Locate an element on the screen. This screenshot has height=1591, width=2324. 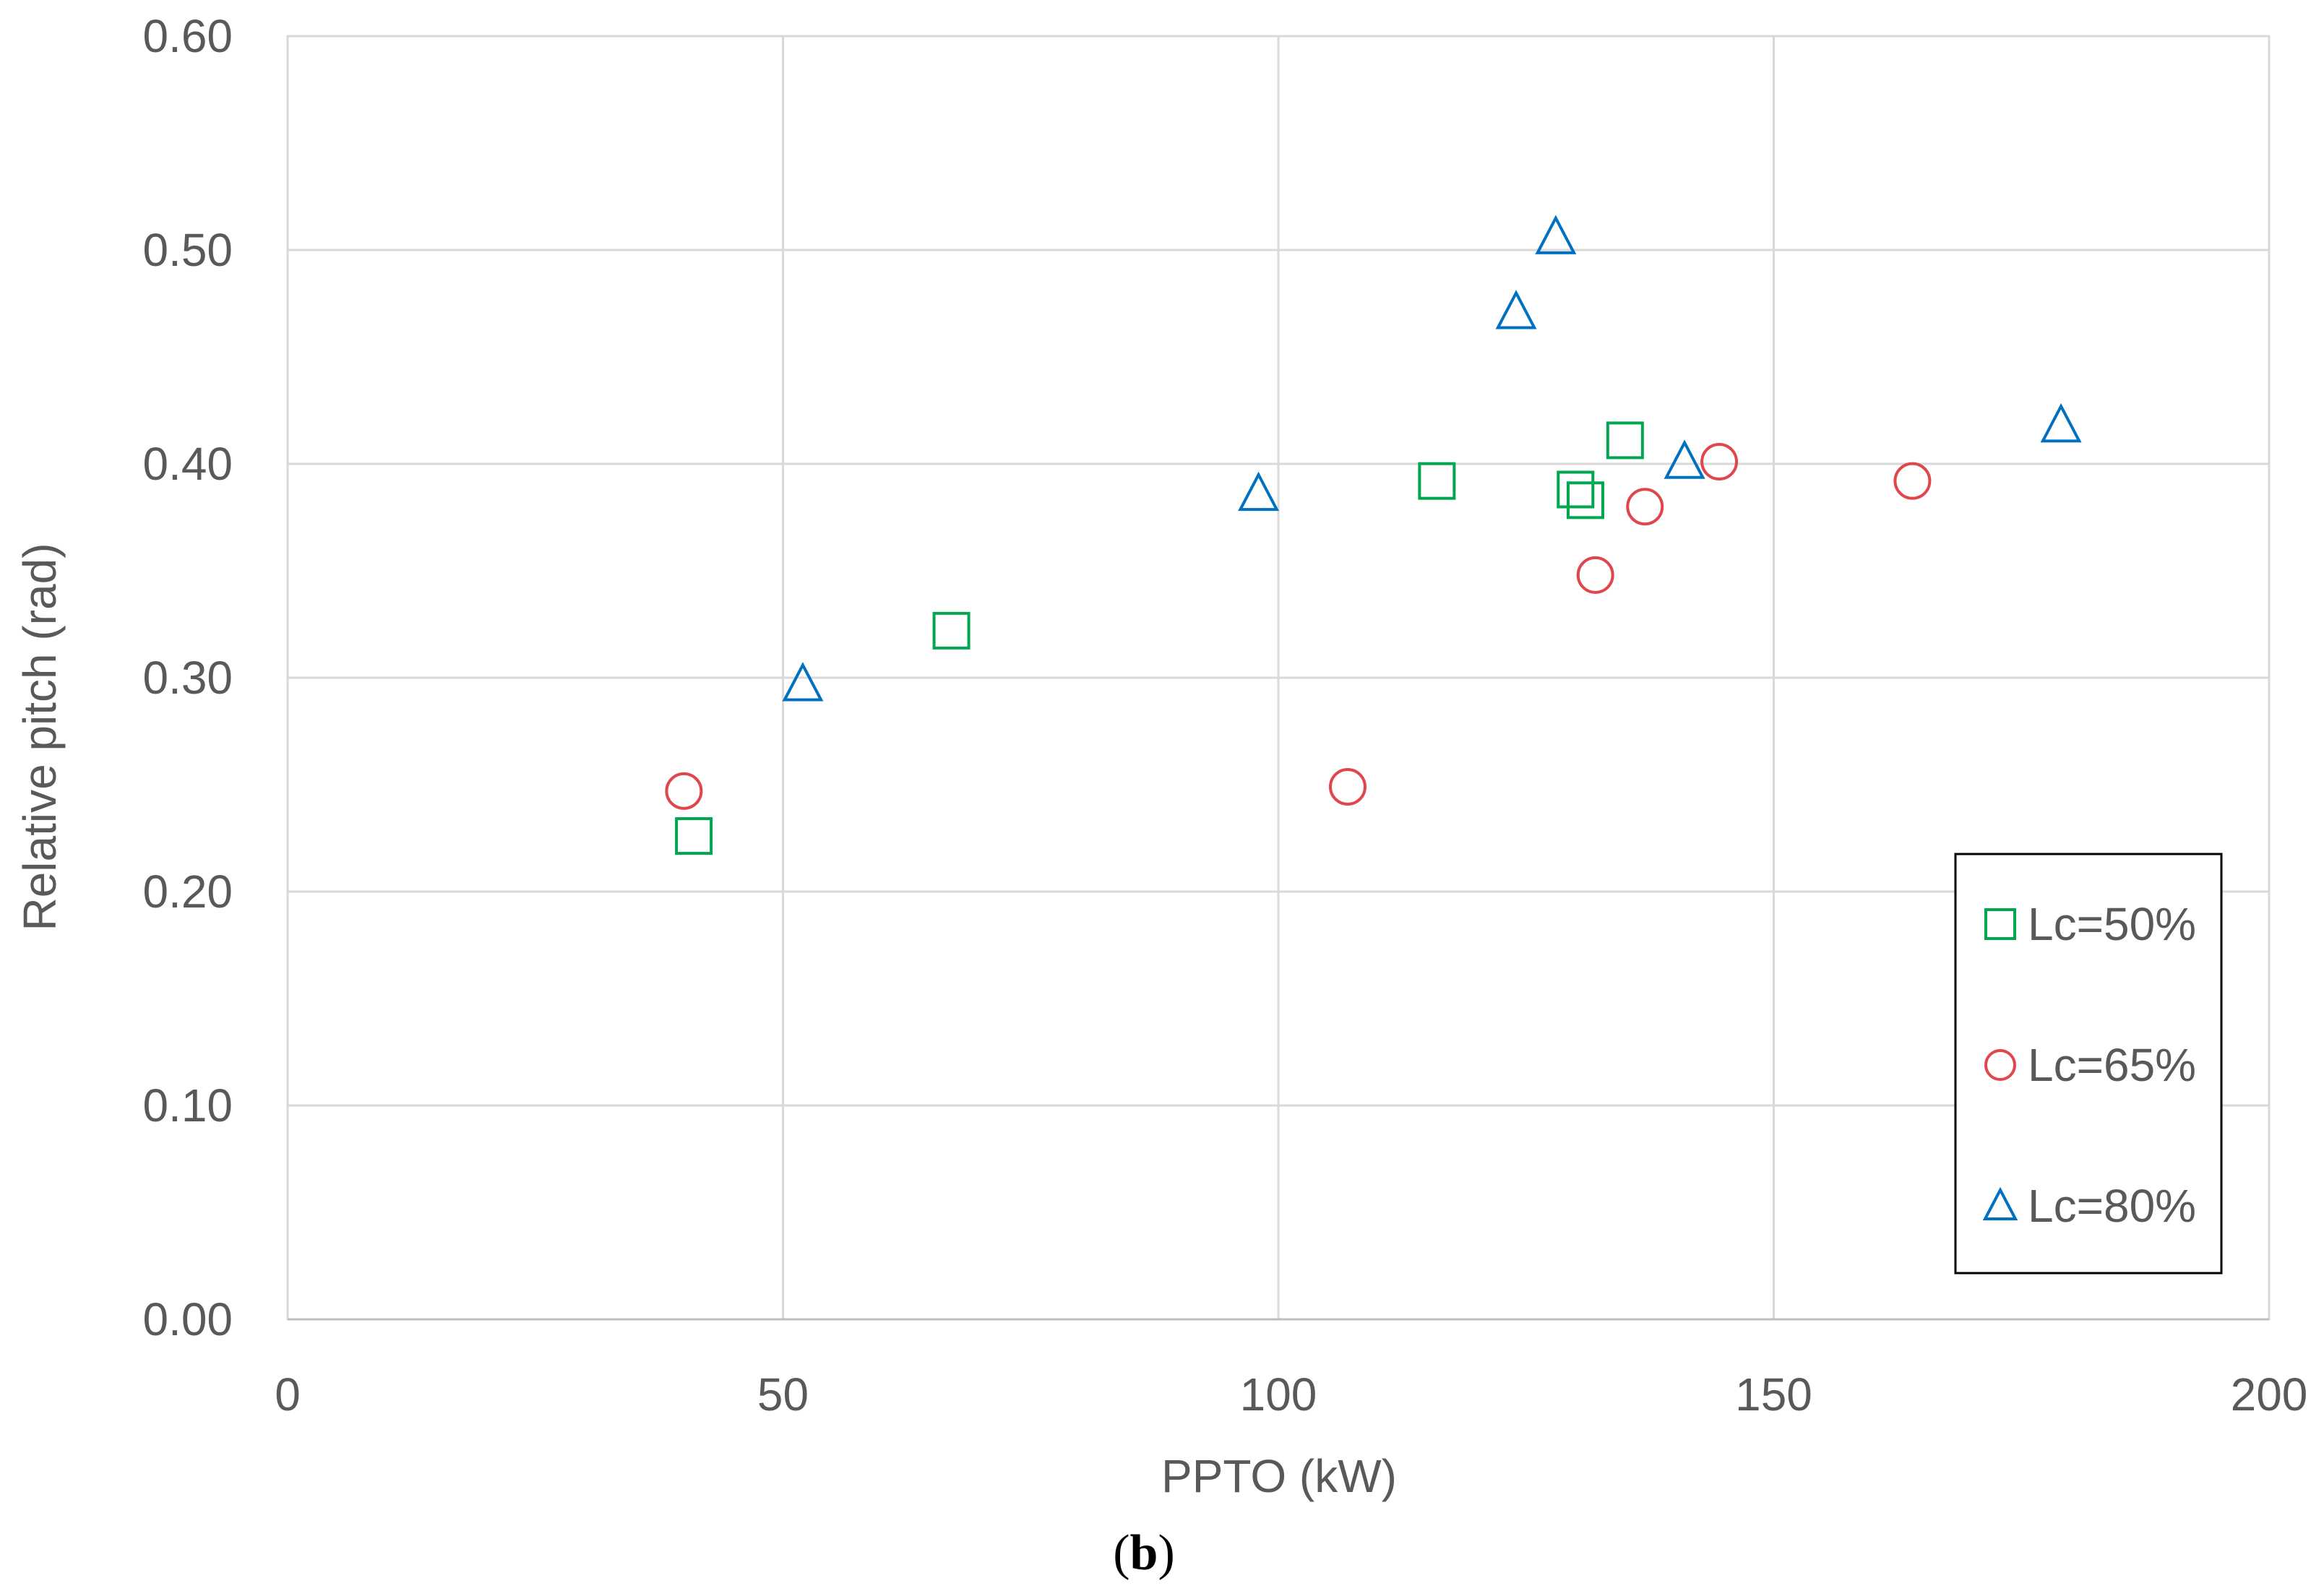
caption-open-paren: ( is located at coordinates (1121, 1553).